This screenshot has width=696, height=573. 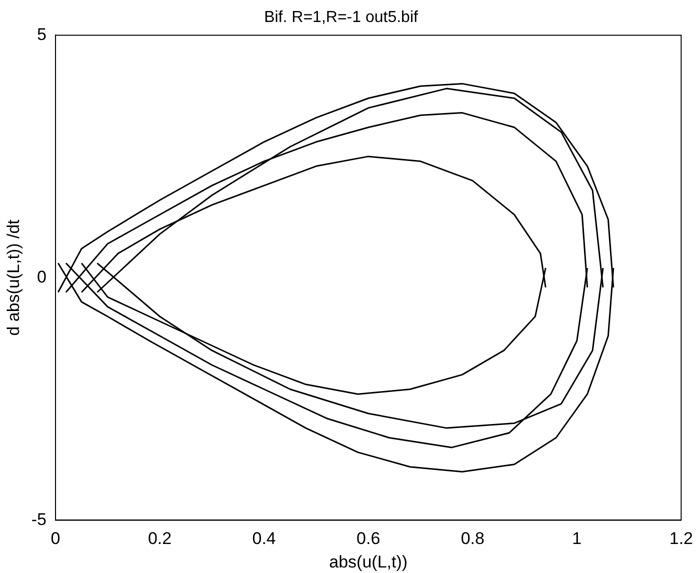 I want to click on x-axis-title: abs(u(L,t)), so click(x=368, y=562).